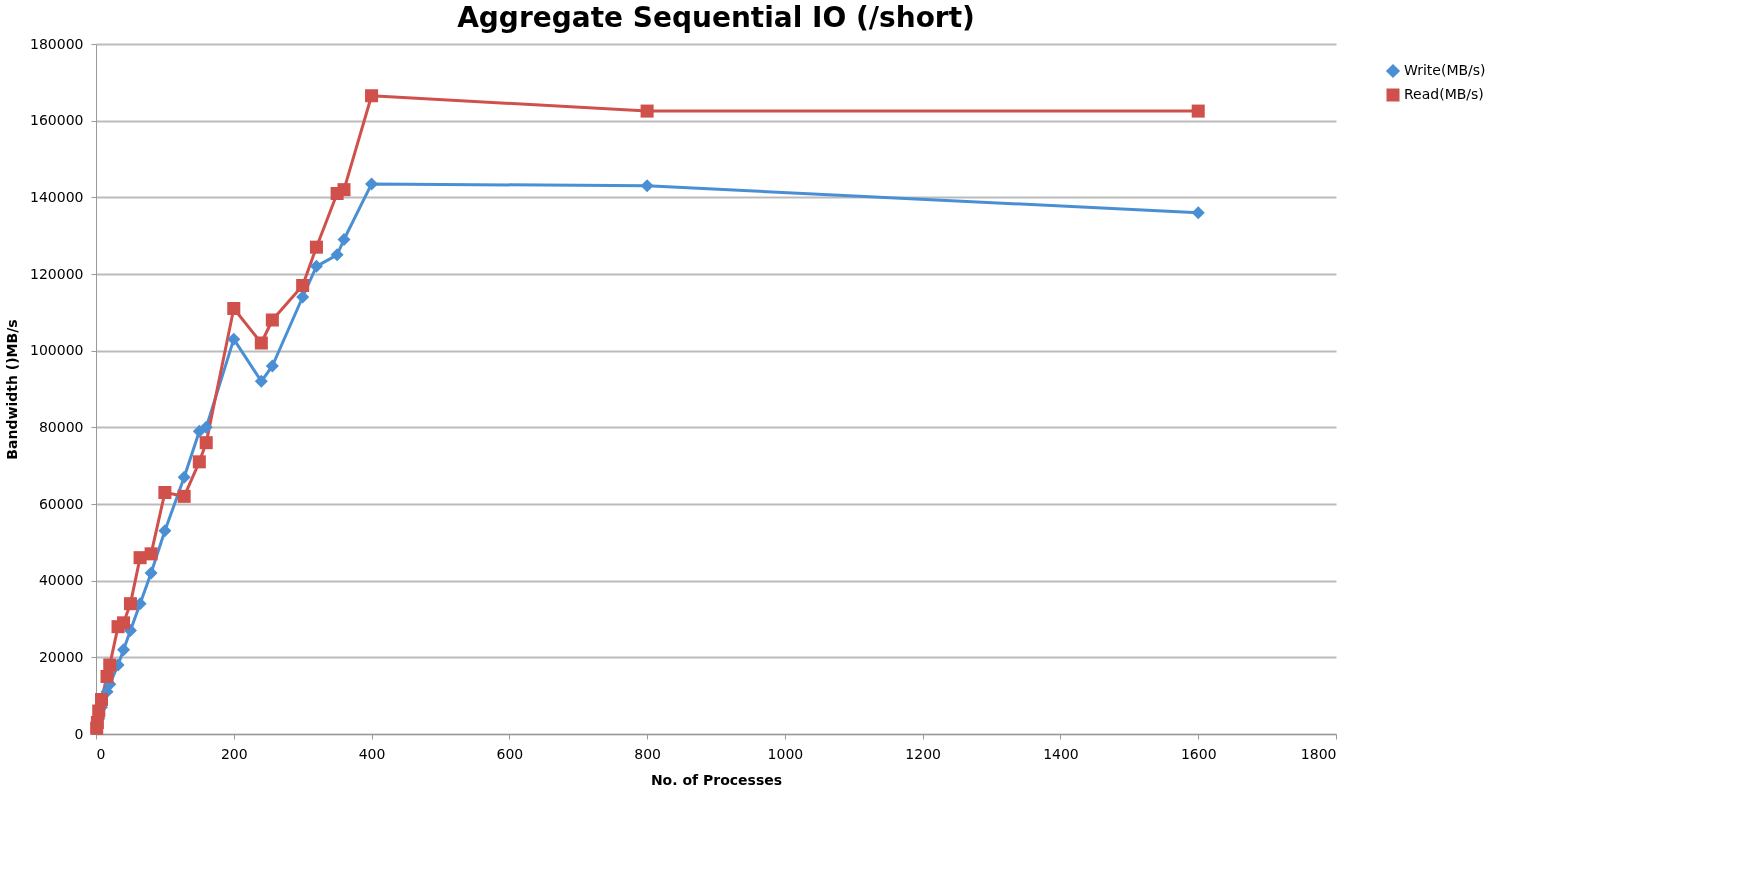 This screenshot has height=890, width=1746. I want to click on x-tick-label: 1000, so click(785, 753).